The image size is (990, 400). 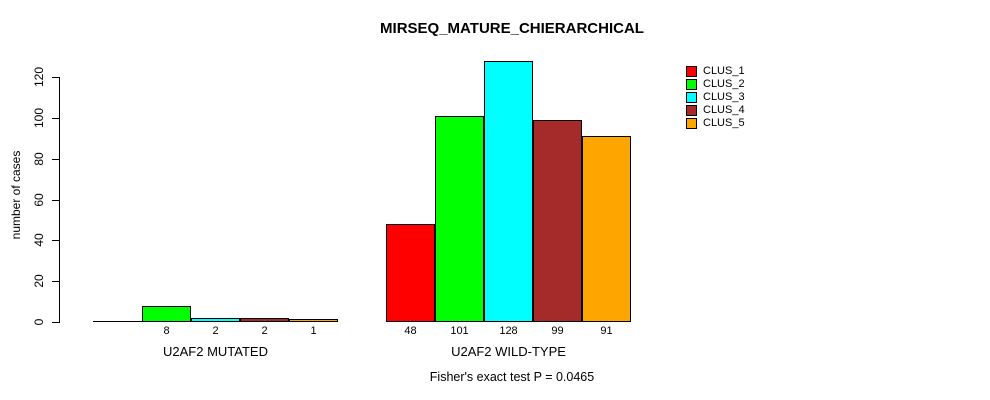 I want to click on legend-row: CLUS_5, so click(x=715, y=123).